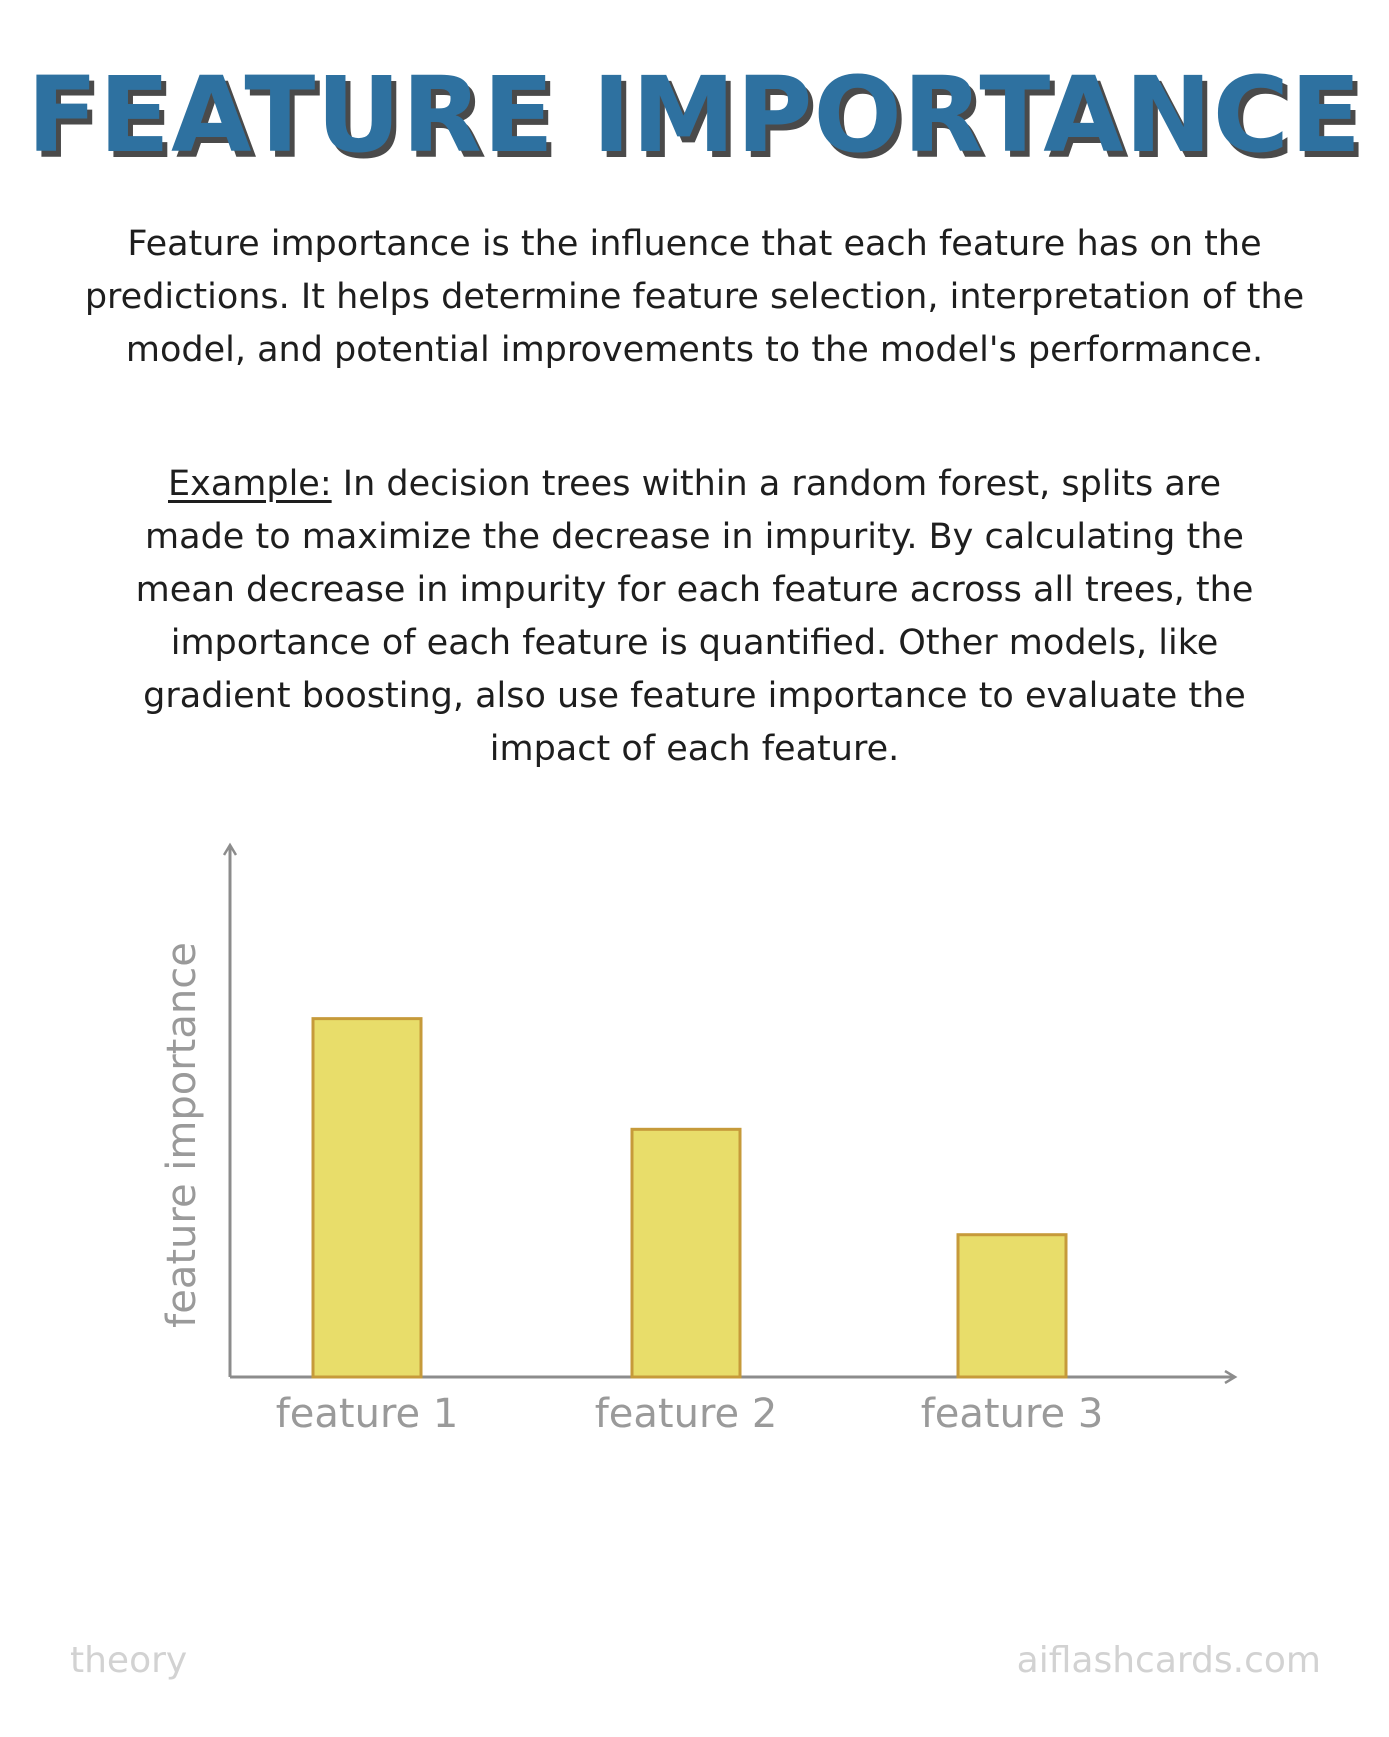 Image resolution: width=1389 pixels, height=1737 pixels. Describe the element at coordinates (686, 1414) in the screenshot. I see `x-tick-label-2: feature 2` at that location.